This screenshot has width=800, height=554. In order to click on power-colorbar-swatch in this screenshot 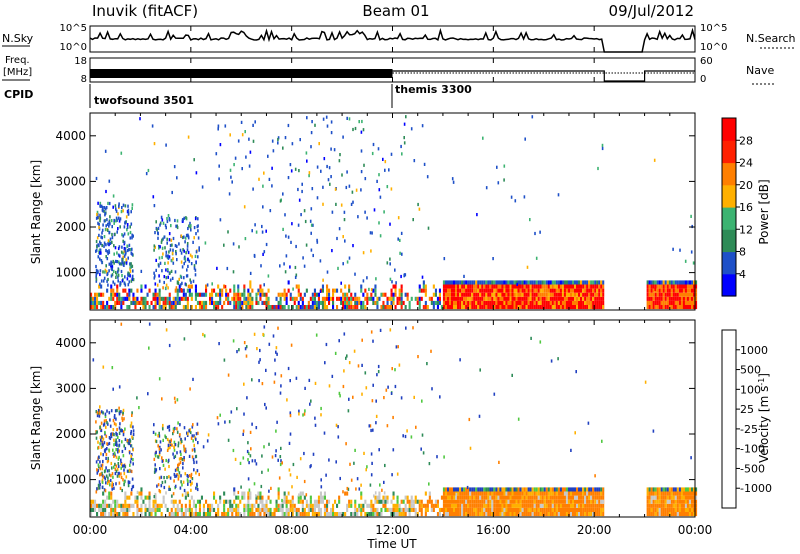, I will do `click(729, 263)`.